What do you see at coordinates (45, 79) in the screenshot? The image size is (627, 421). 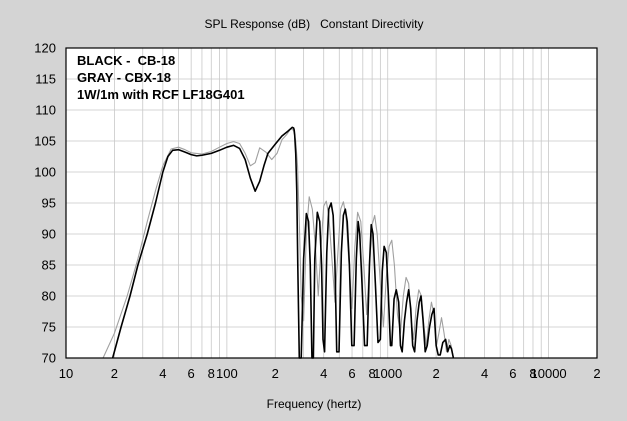 I see `y-tick-label: 115` at bounding box center [45, 79].